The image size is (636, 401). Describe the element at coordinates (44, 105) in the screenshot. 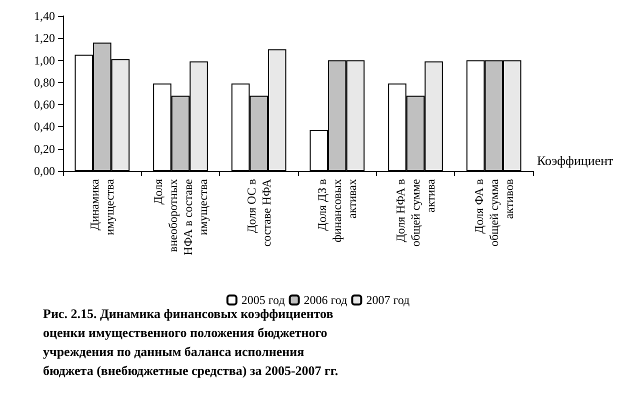

I see `y-tick-label: 0,60` at that location.